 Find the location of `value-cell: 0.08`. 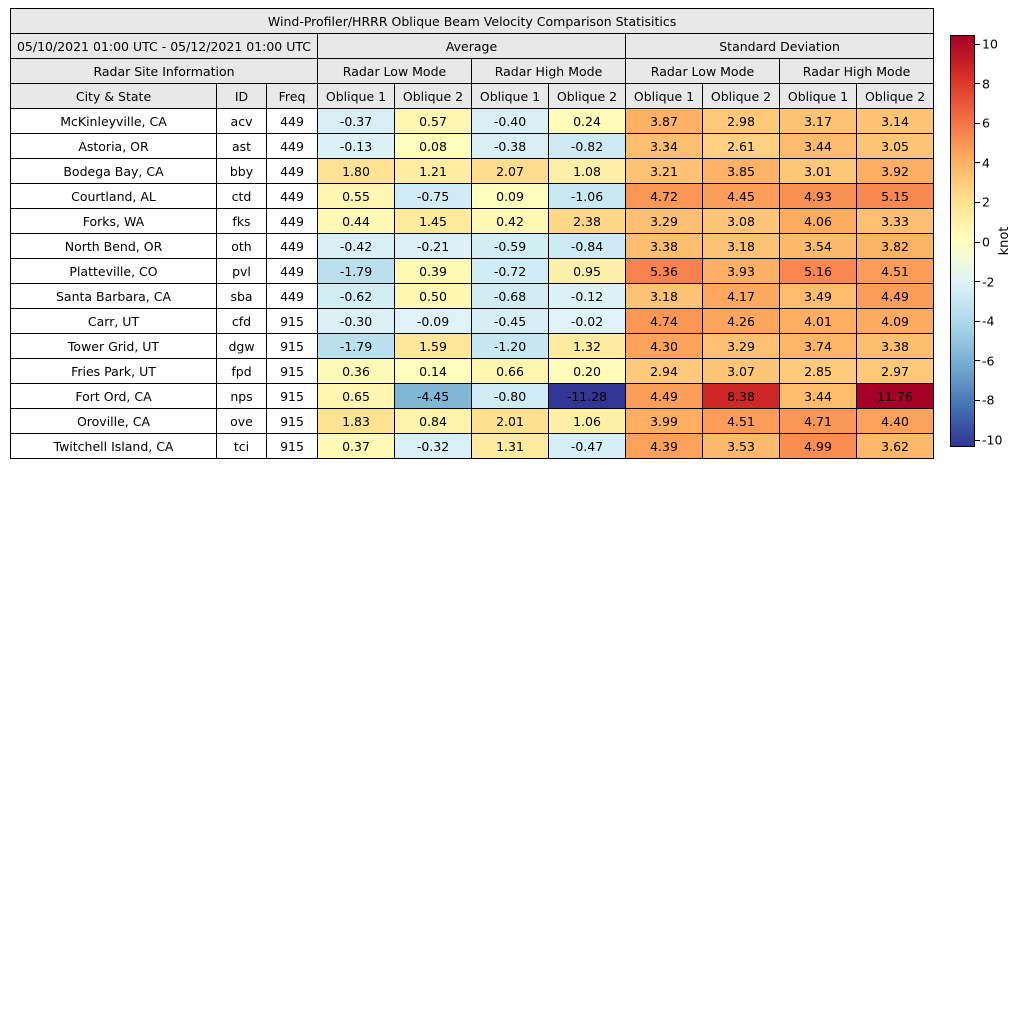

value-cell: 0.08 is located at coordinates (433, 146).